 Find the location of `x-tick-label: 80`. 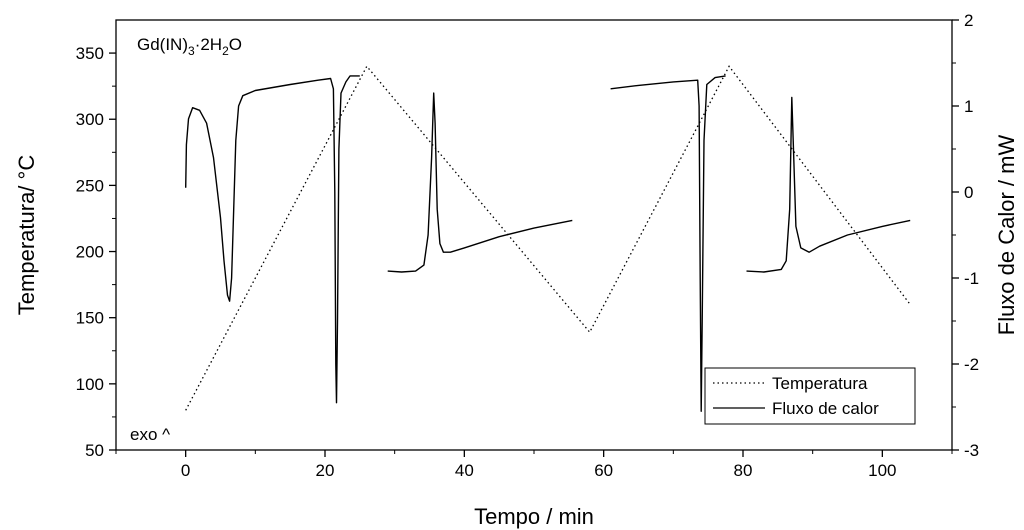

x-tick-label: 80 is located at coordinates (743, 470).